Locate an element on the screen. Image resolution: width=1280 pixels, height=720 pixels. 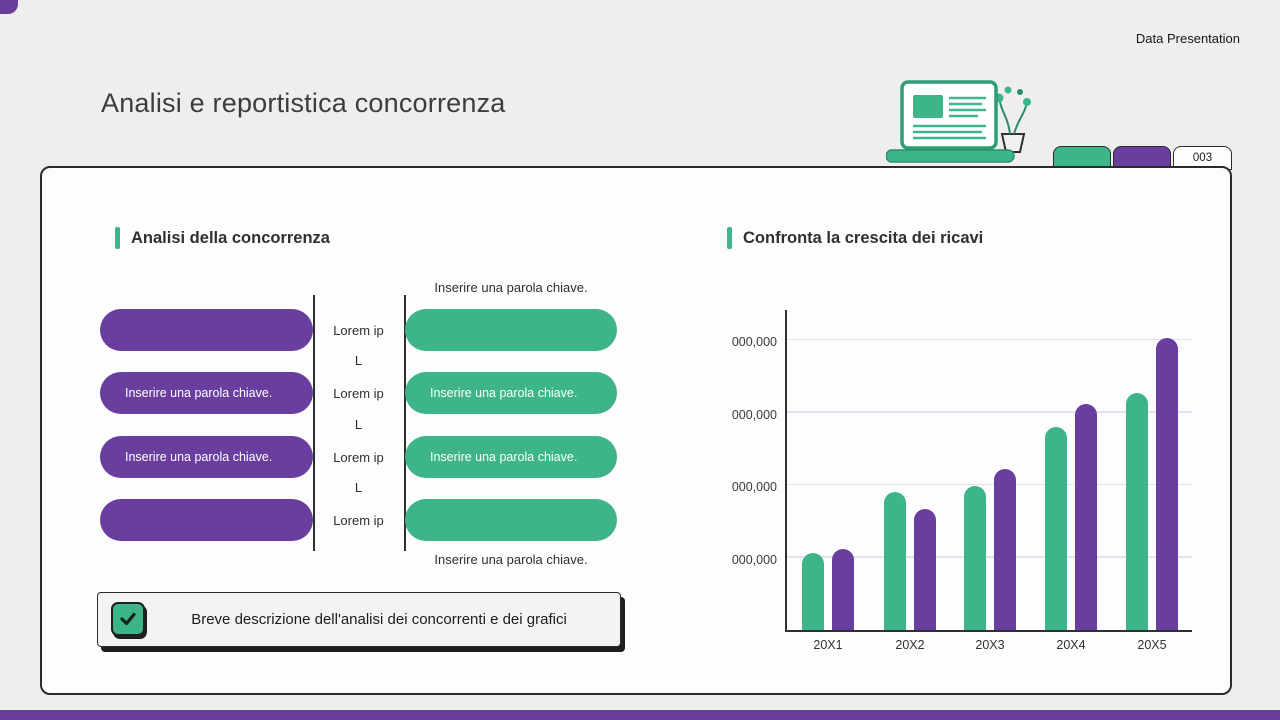
bar-group-20X2 is located at coordinates (910, 561).